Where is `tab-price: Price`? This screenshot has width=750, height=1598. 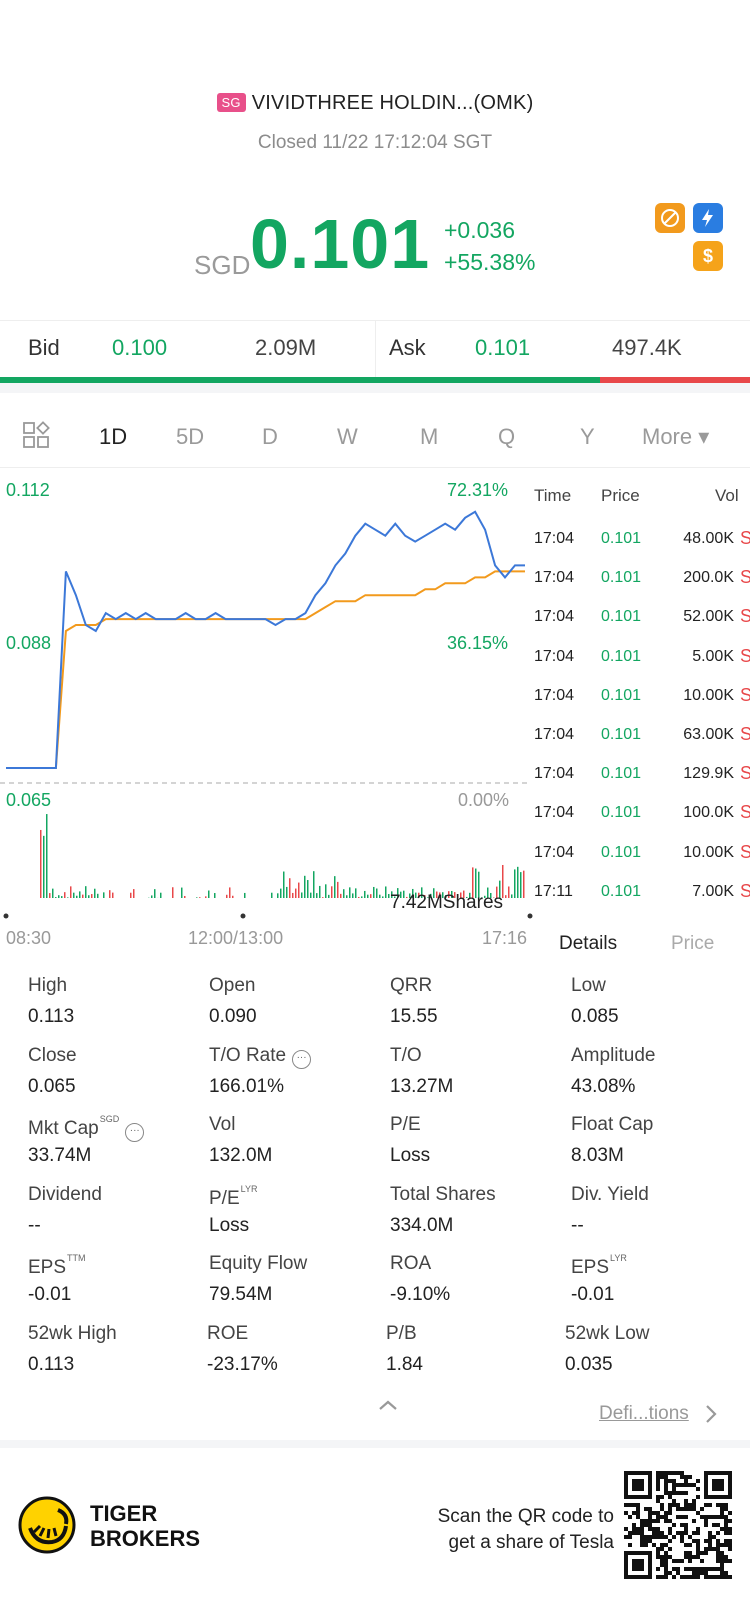
tab-price: Price is located at coordinates (693, 943).